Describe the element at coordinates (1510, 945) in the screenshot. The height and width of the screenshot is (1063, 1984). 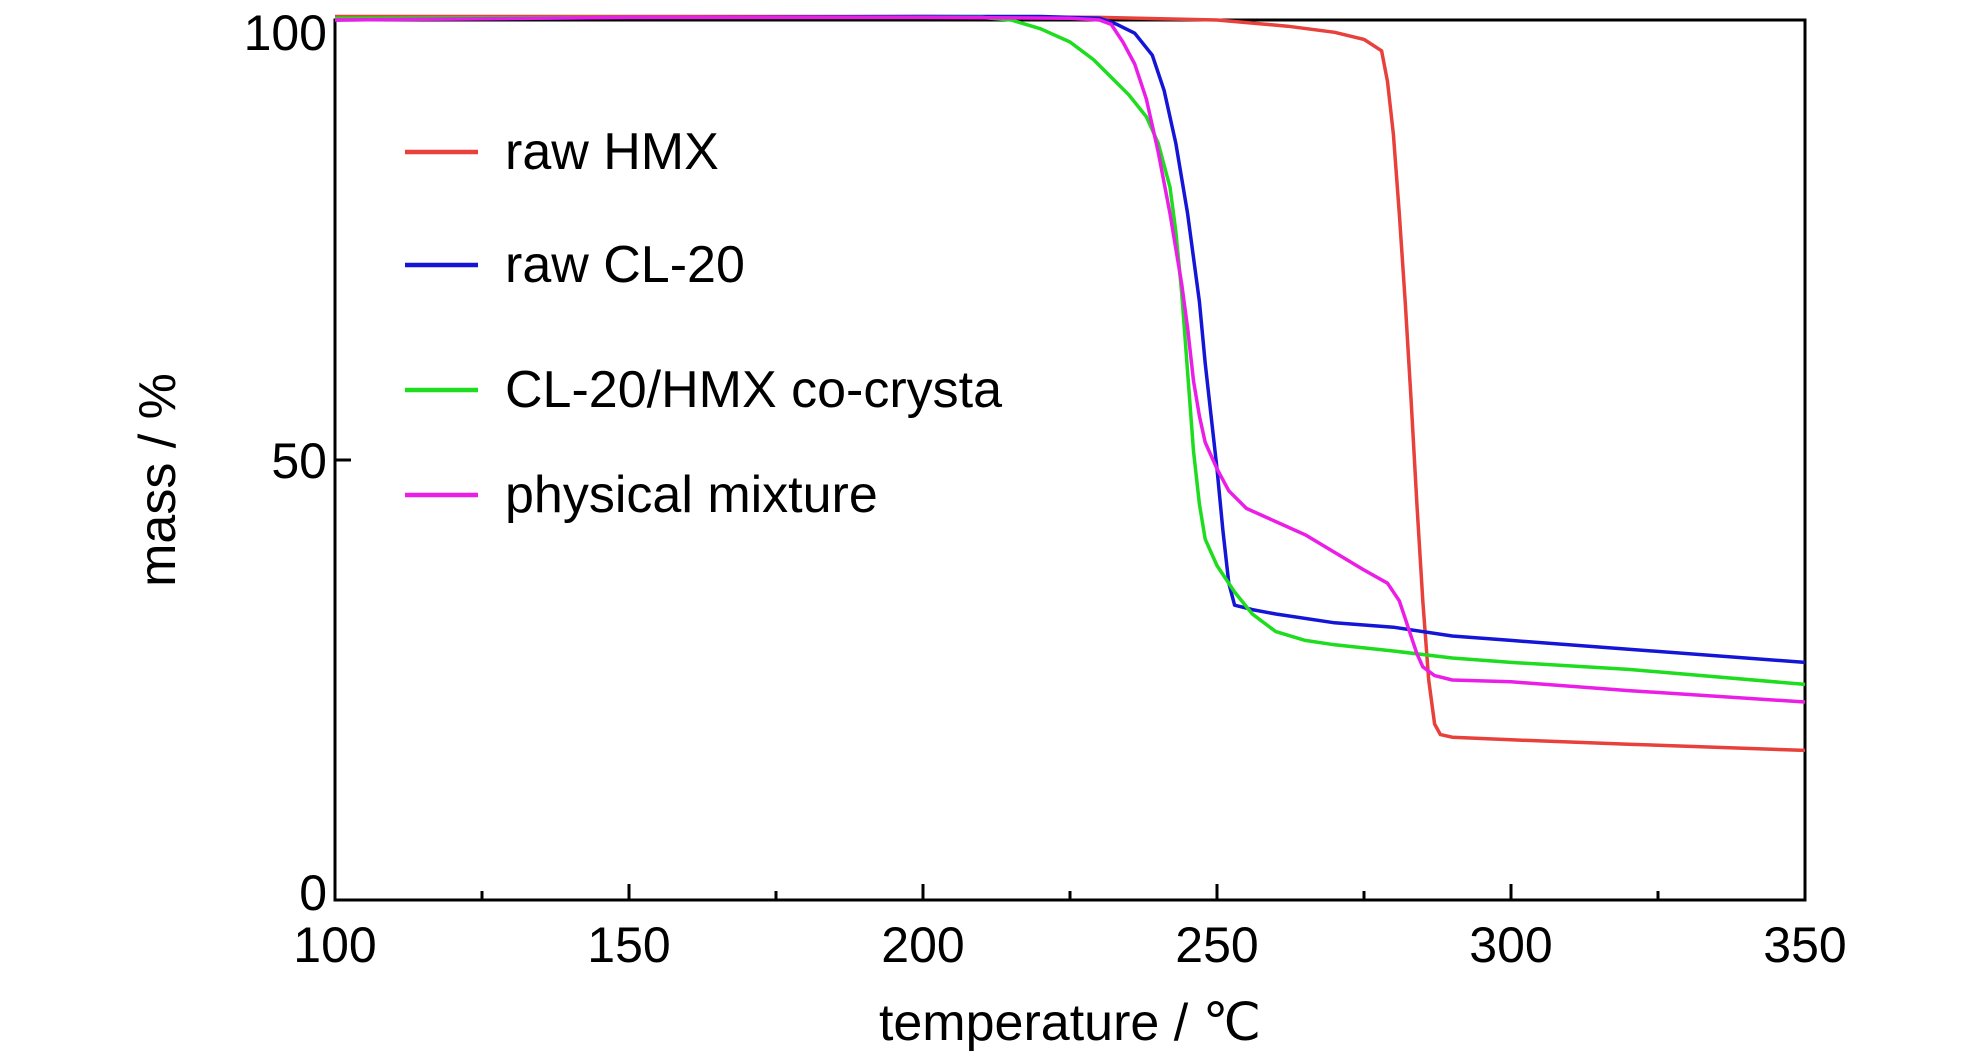
I see `x-tick-label: 300` at that location.